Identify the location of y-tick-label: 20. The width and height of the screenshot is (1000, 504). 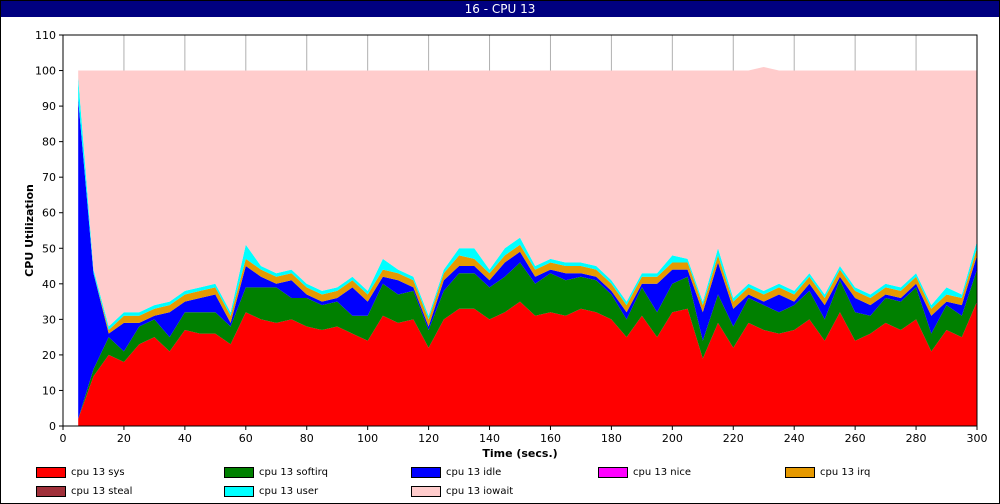
(49, 355).